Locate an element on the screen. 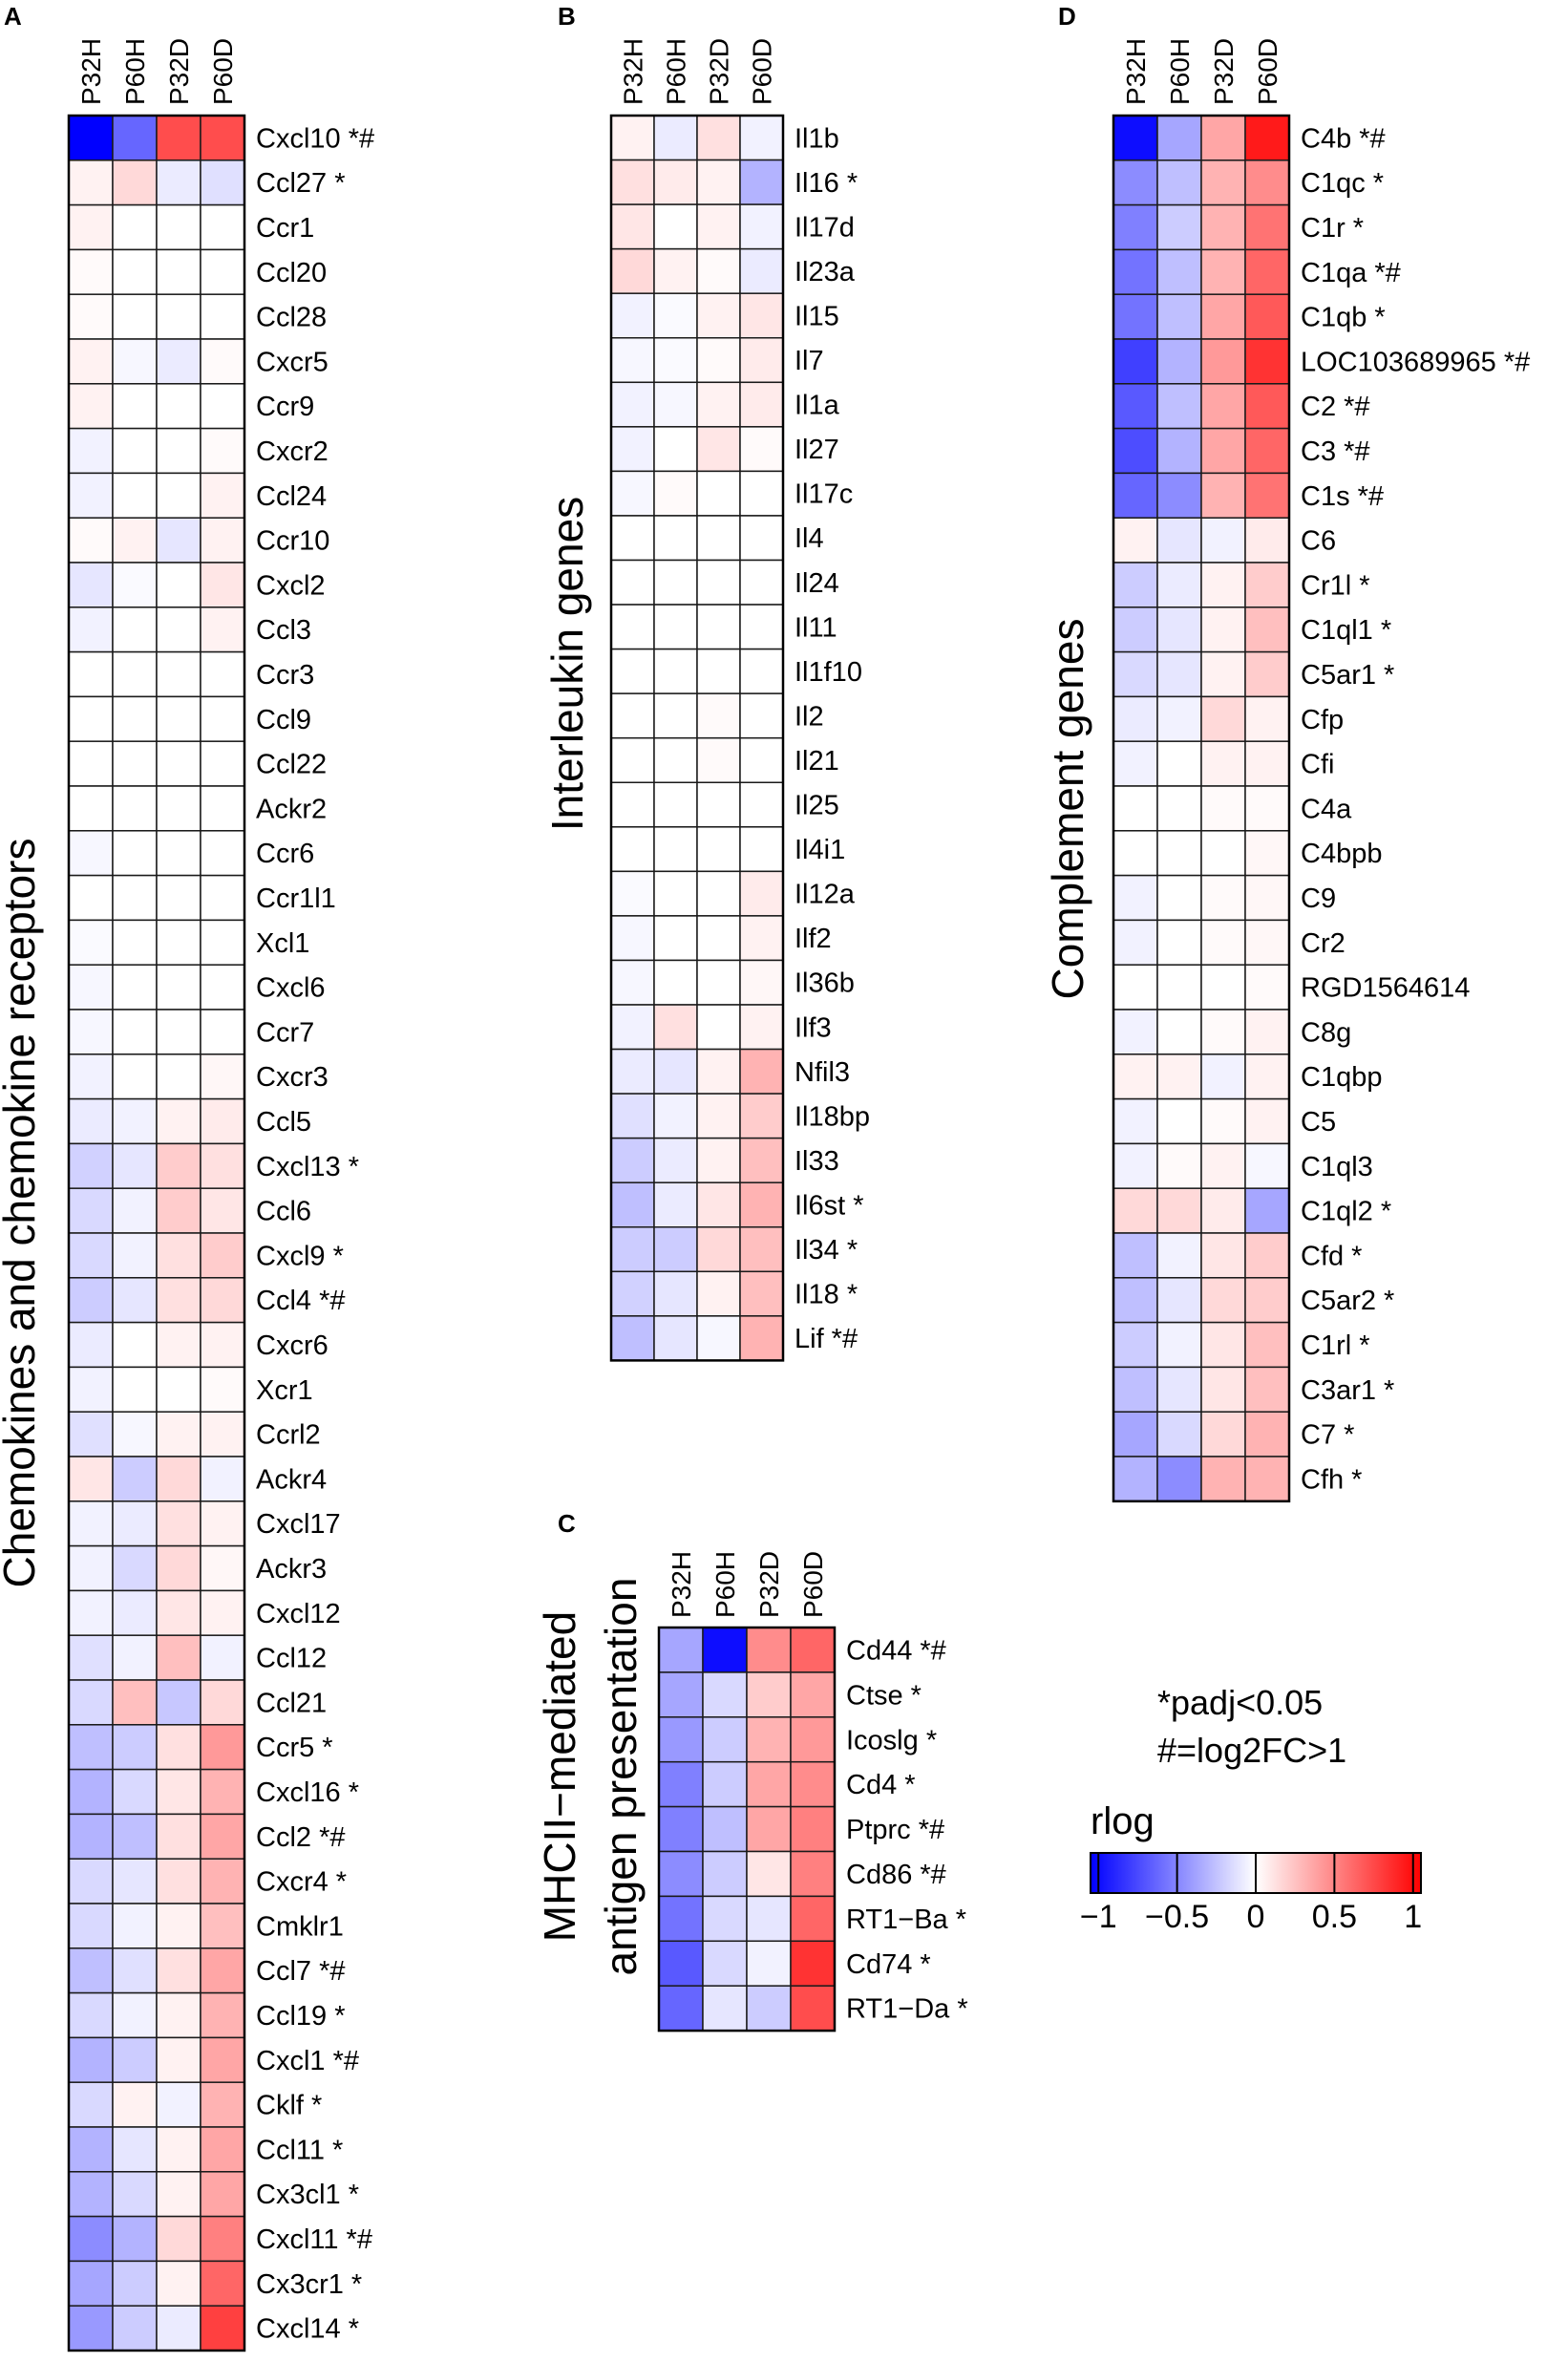  panel-d-axis-title: Complement genes is located at coordinates (1067, 809).